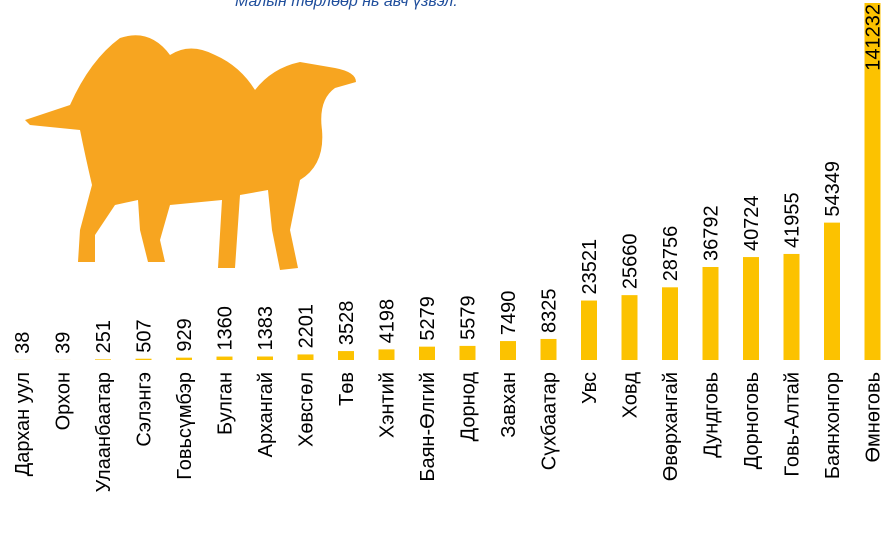 This screenshot has width=884, height=544. Describe the element at coordinates (23, 343) in the screenshot. I see `value-label: 38` at that location.